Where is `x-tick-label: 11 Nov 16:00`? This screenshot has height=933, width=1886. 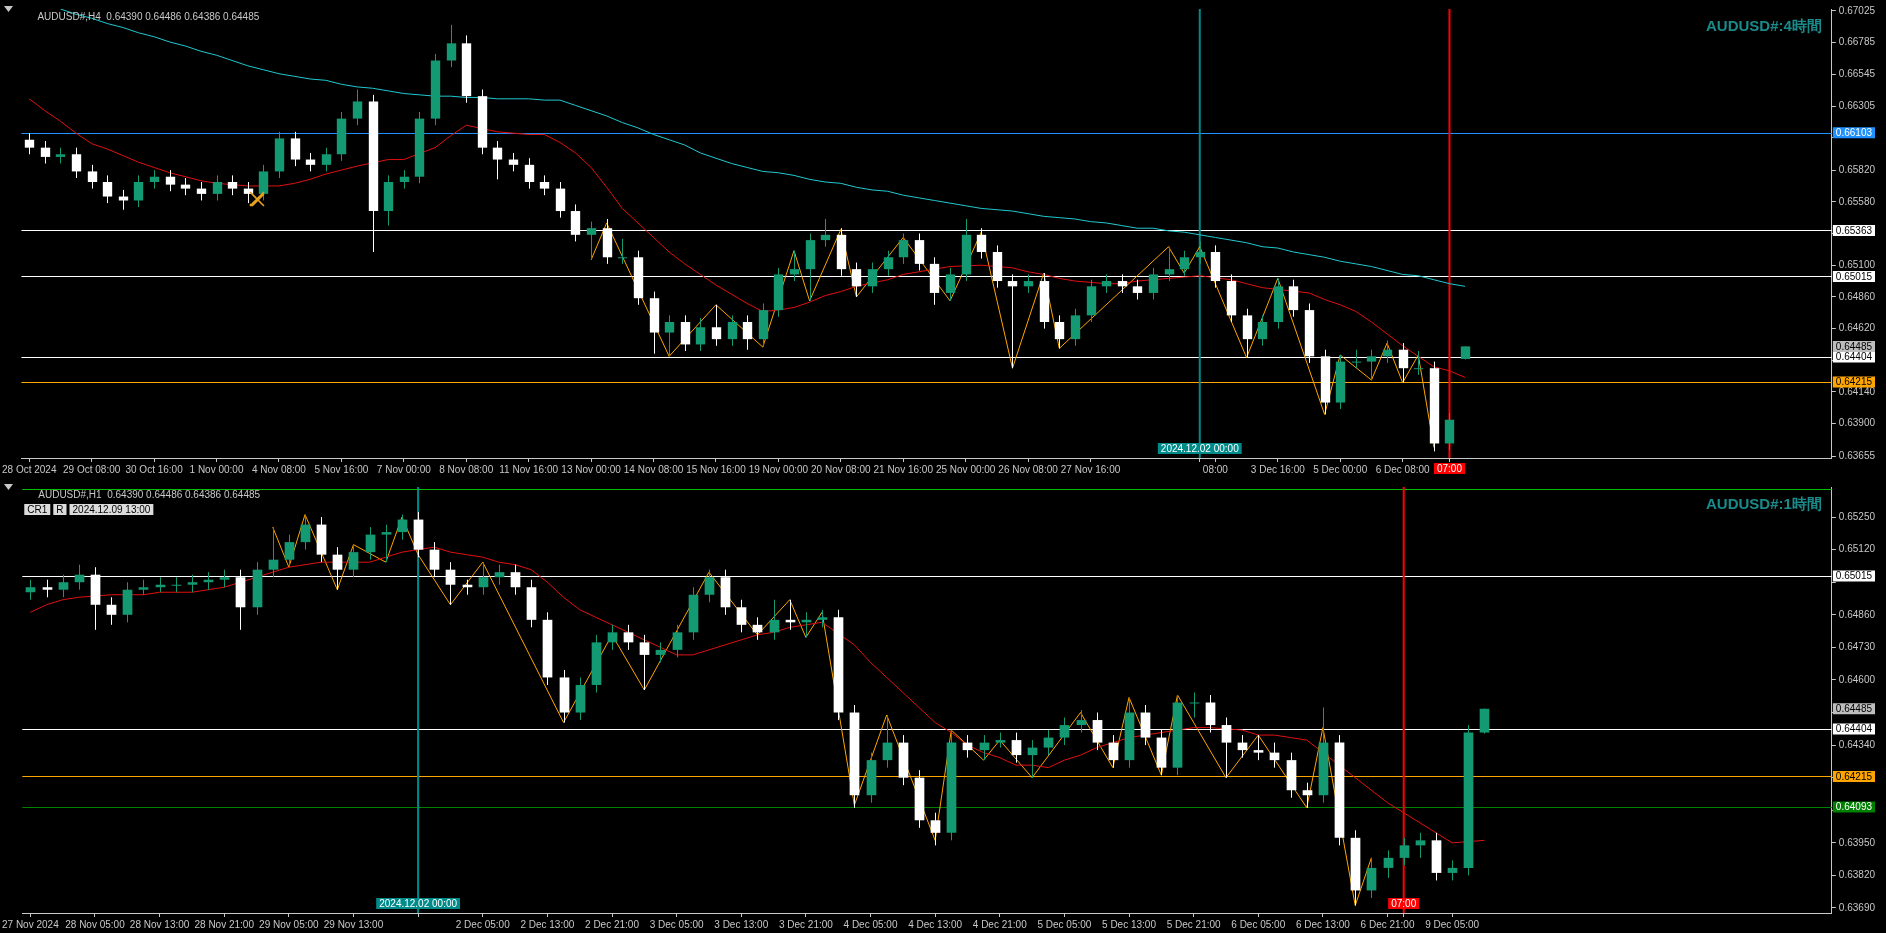 x-tick-label: 11 Nov 16:00 is located at coordinates (529, 469).